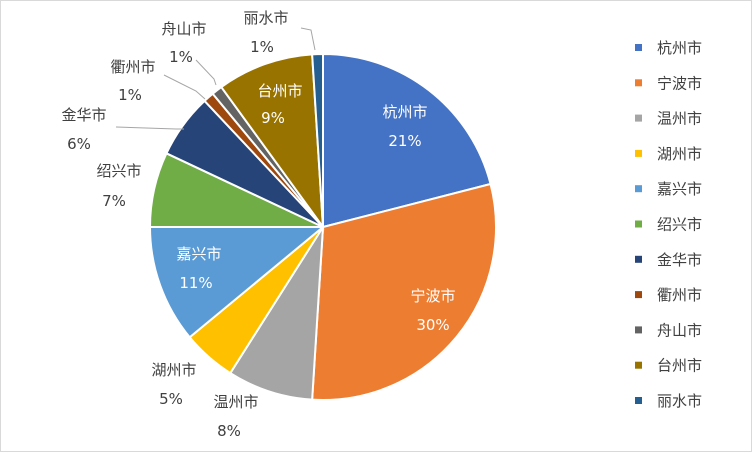 The width and height of the screenshot is (752, 453). I want to click on data-label-name-6: 绍兴市, so click(118, 171).